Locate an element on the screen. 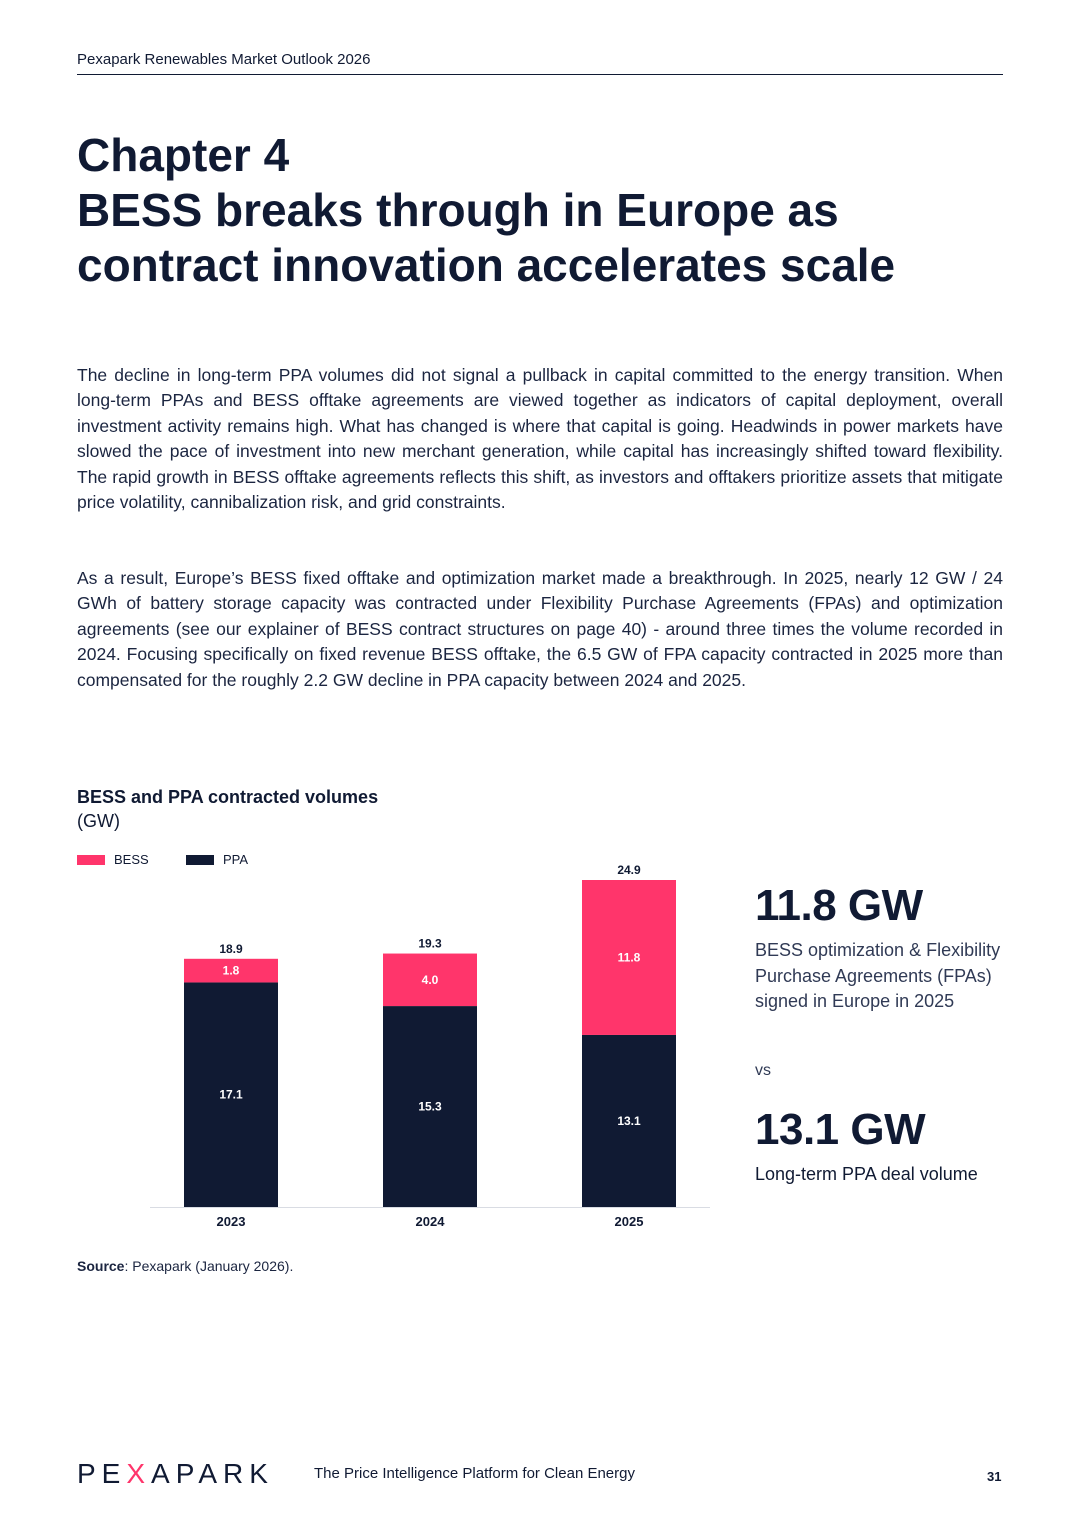 The width and height of the screenshot is (1080, 1527). data-label-bess-2023: 1.8 is located at coordinates (231, 971).